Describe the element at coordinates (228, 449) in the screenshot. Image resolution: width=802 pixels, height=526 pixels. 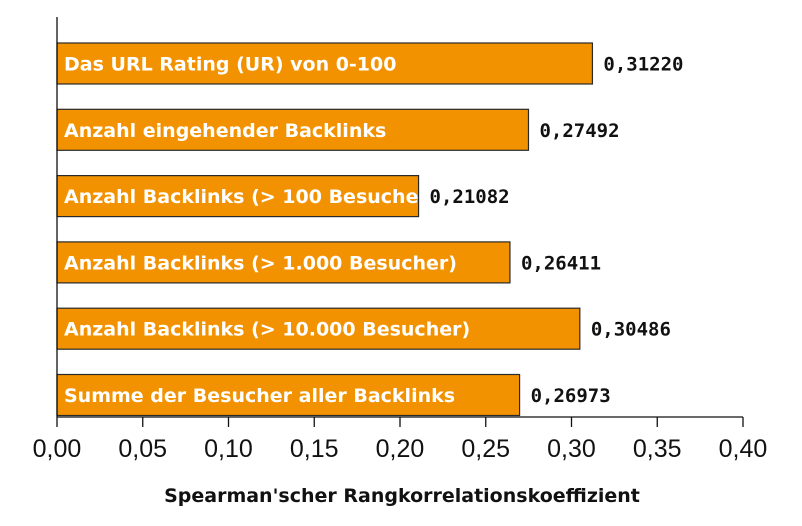
I see `x-tick-label: 0,10` at that location.